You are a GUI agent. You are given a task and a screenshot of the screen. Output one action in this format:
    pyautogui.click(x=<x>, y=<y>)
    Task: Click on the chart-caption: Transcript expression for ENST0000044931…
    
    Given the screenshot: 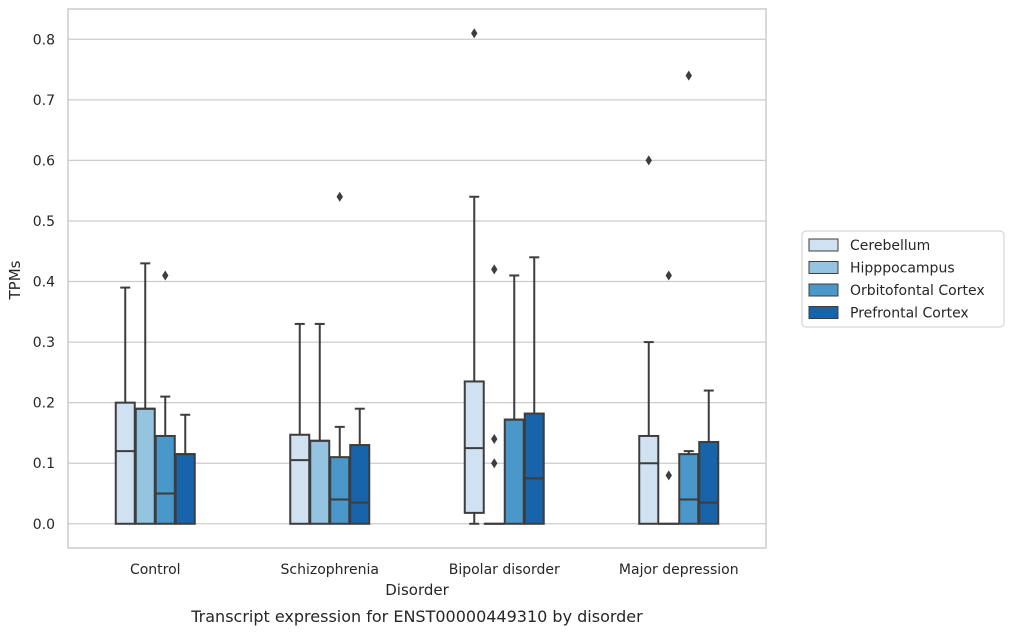 What is the action you would take?
    pyautogui.click(x=416, y=616)
    